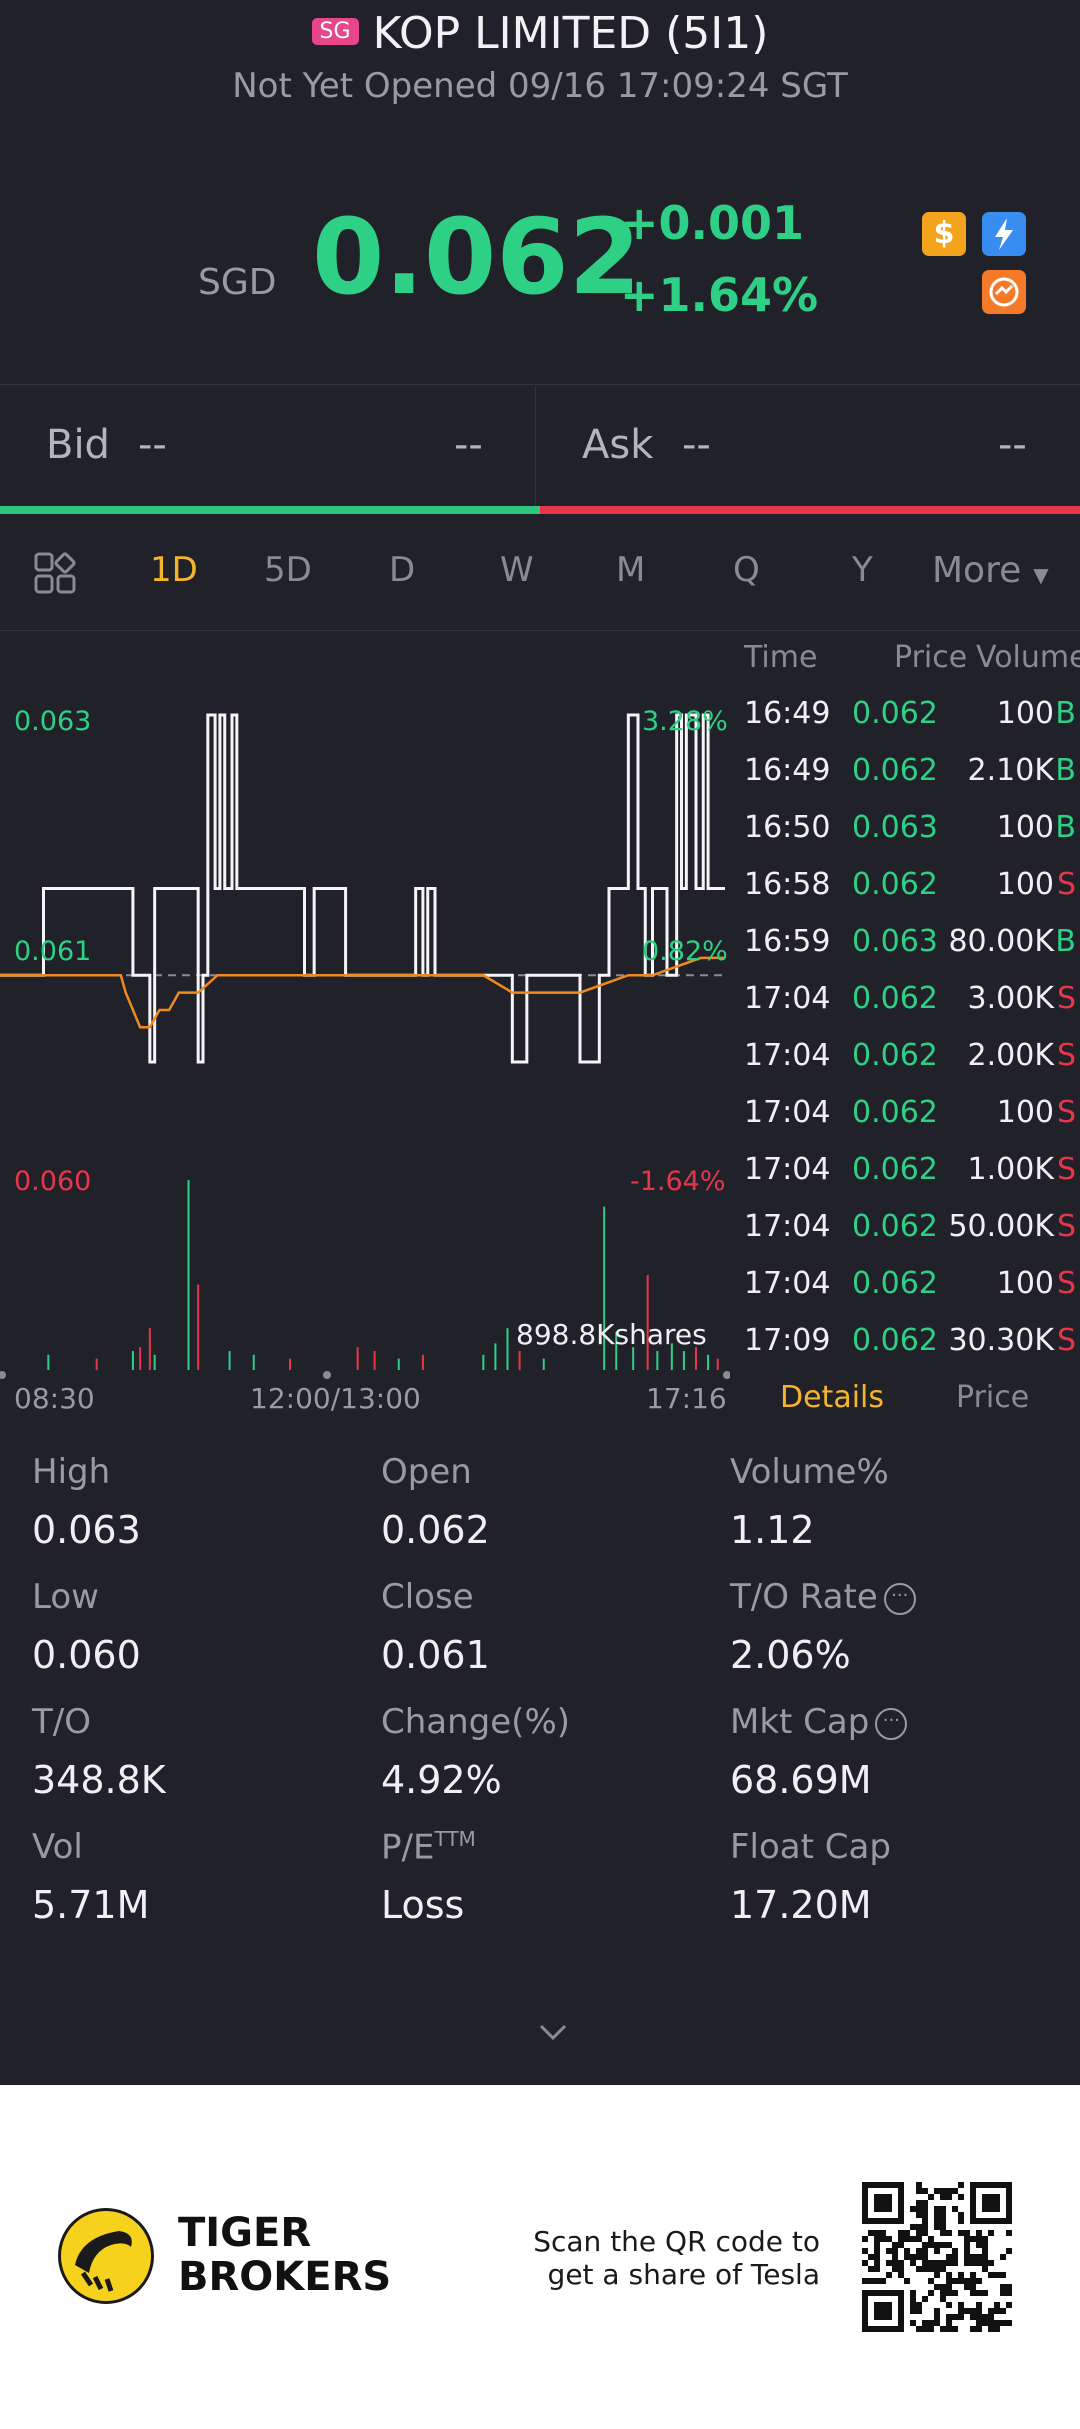 This screenshot has width=1080, height=2429. What do you see at coordinates (1001, 1340) in the screenshot?
I see `trade-volume: 30.30K` at bounding box center [1001, 1340].